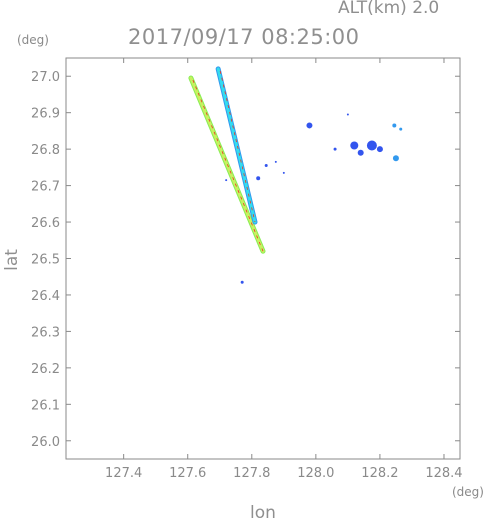 This screenshot has height=523, width=491. Describe the element at coordinates (45, 442) in the screenshot. I see `y-tick-label: 26.0` at that location.